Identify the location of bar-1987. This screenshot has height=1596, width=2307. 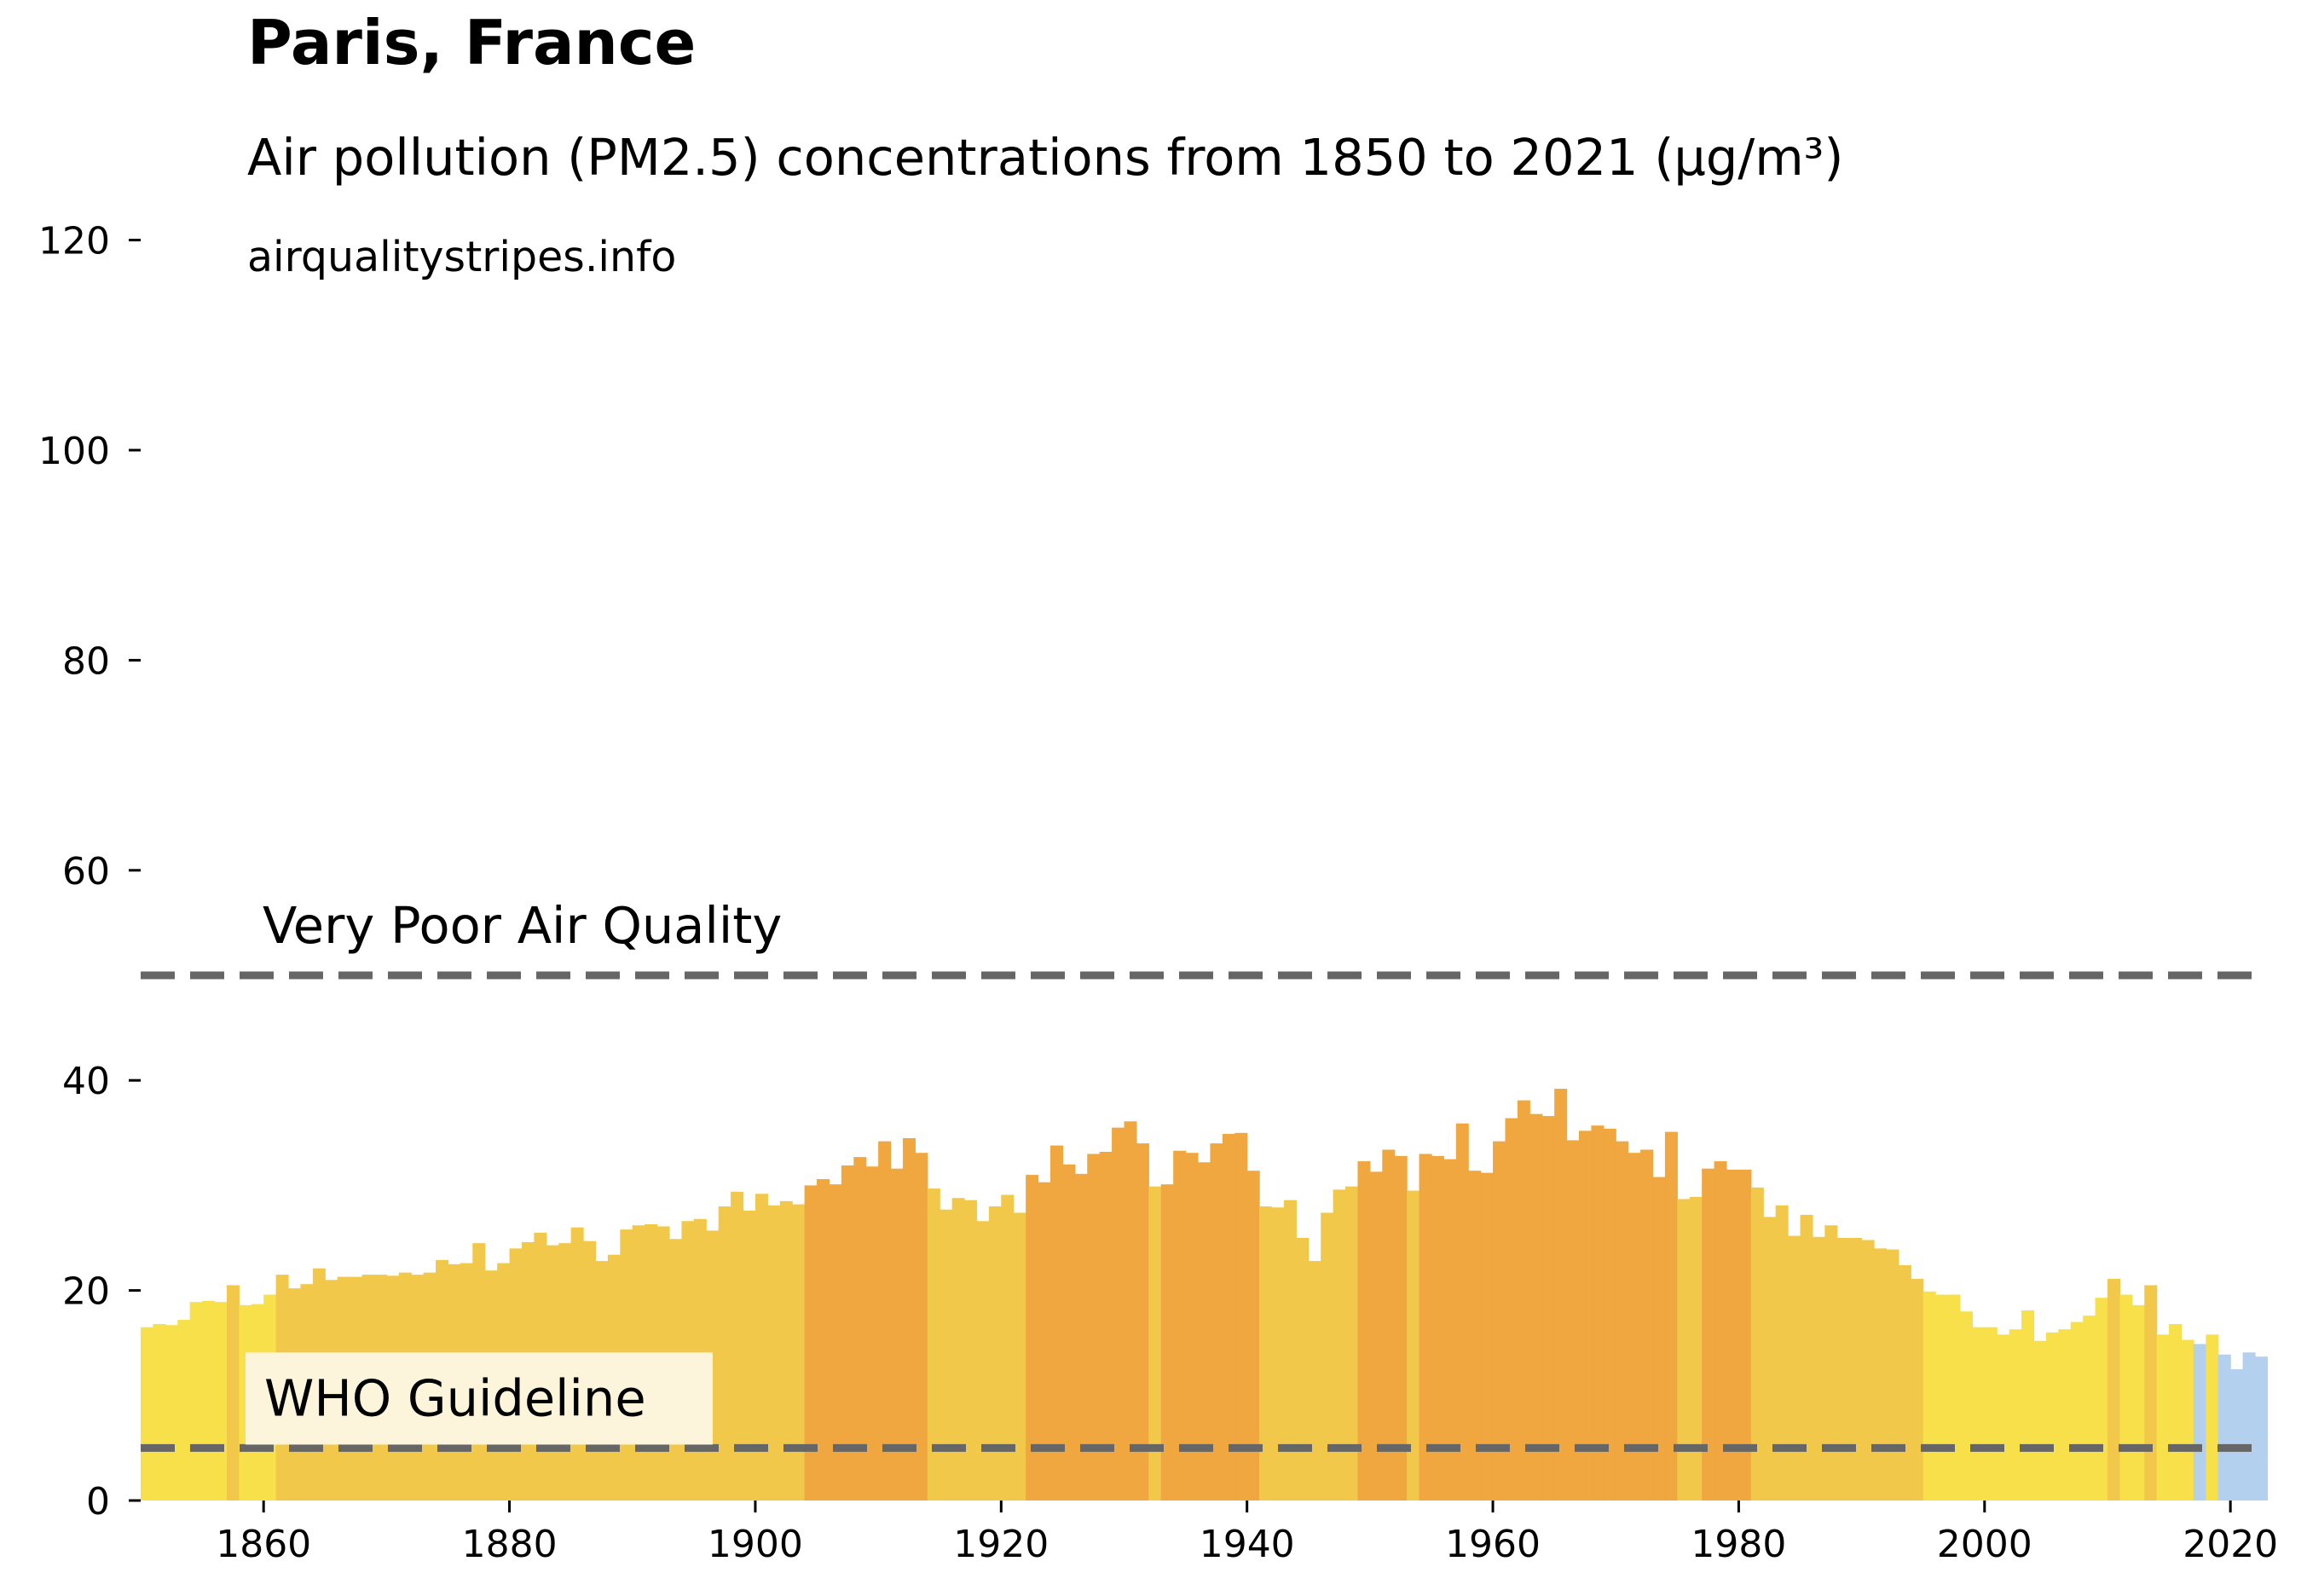
(1831, 1363).